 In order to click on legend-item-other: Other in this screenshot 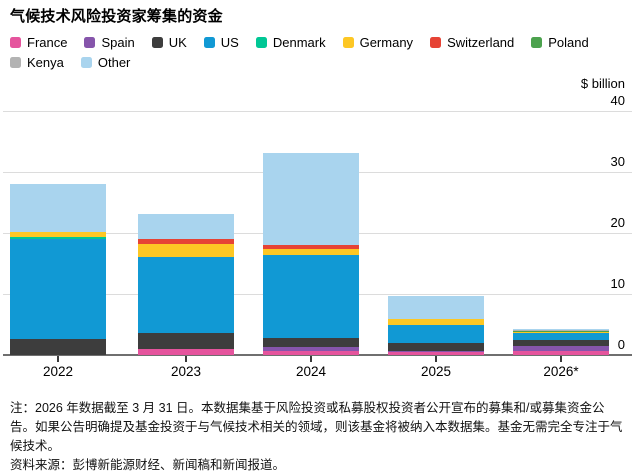, I will do `click(105, 62)`.